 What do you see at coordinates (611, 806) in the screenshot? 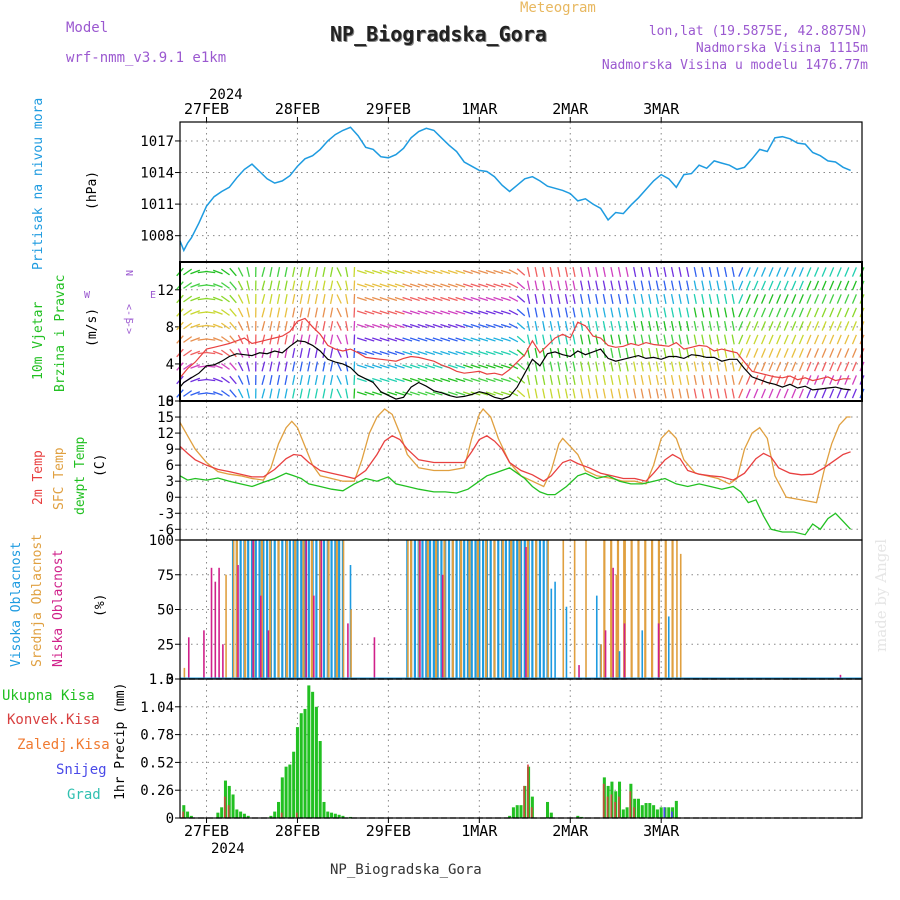
I see `precip-conv-bar` at bounding box center [611, 806].